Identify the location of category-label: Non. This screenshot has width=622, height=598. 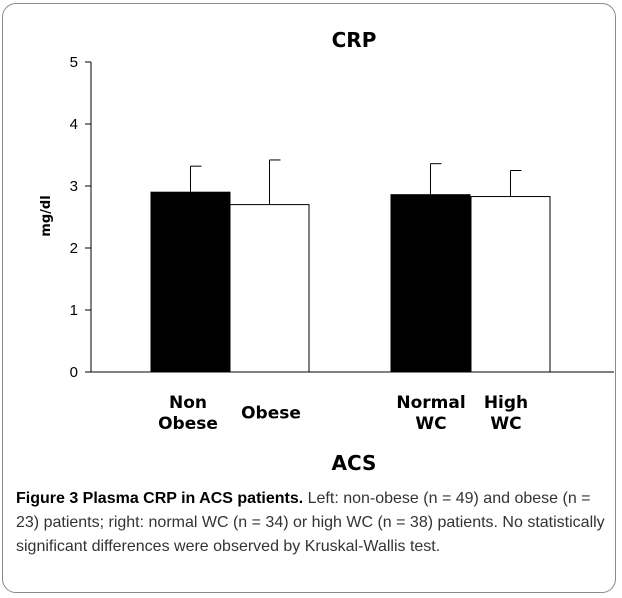
(188, 403).